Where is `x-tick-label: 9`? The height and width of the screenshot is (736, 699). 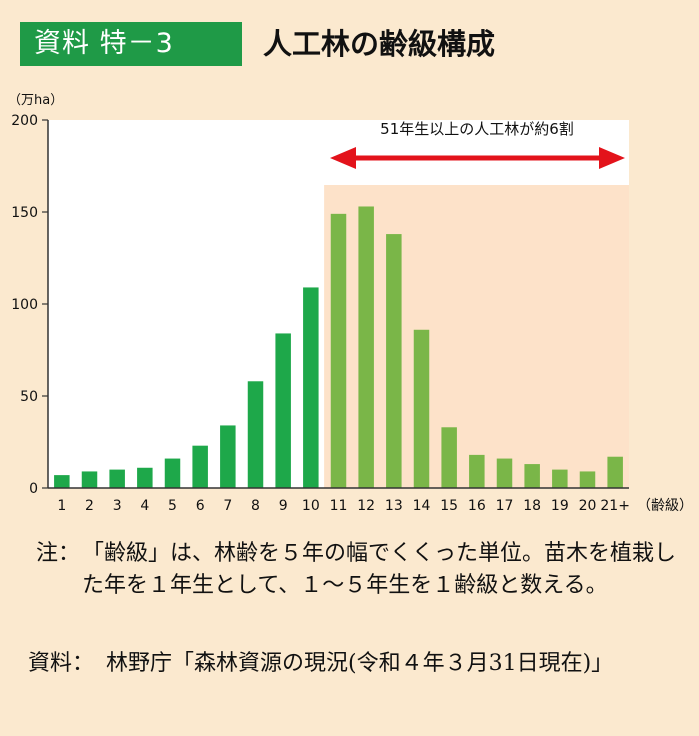
x-tick-label: 9 is located at coordinates (283, 506).